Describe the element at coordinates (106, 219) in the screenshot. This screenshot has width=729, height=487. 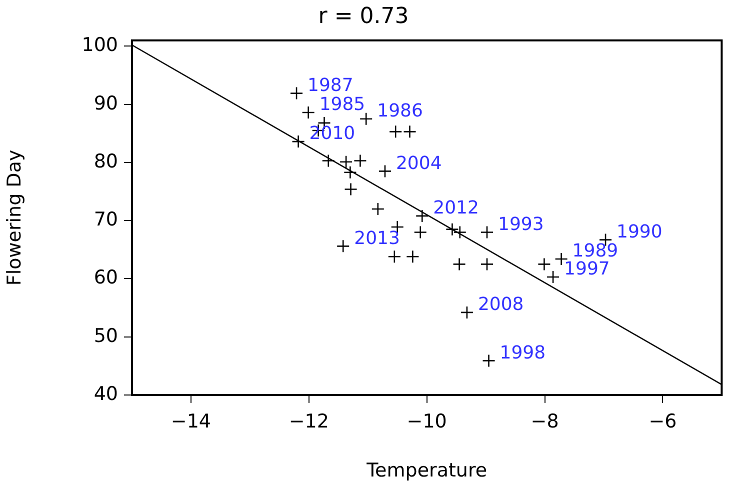
I see `y-tick-label: 70` at that location.